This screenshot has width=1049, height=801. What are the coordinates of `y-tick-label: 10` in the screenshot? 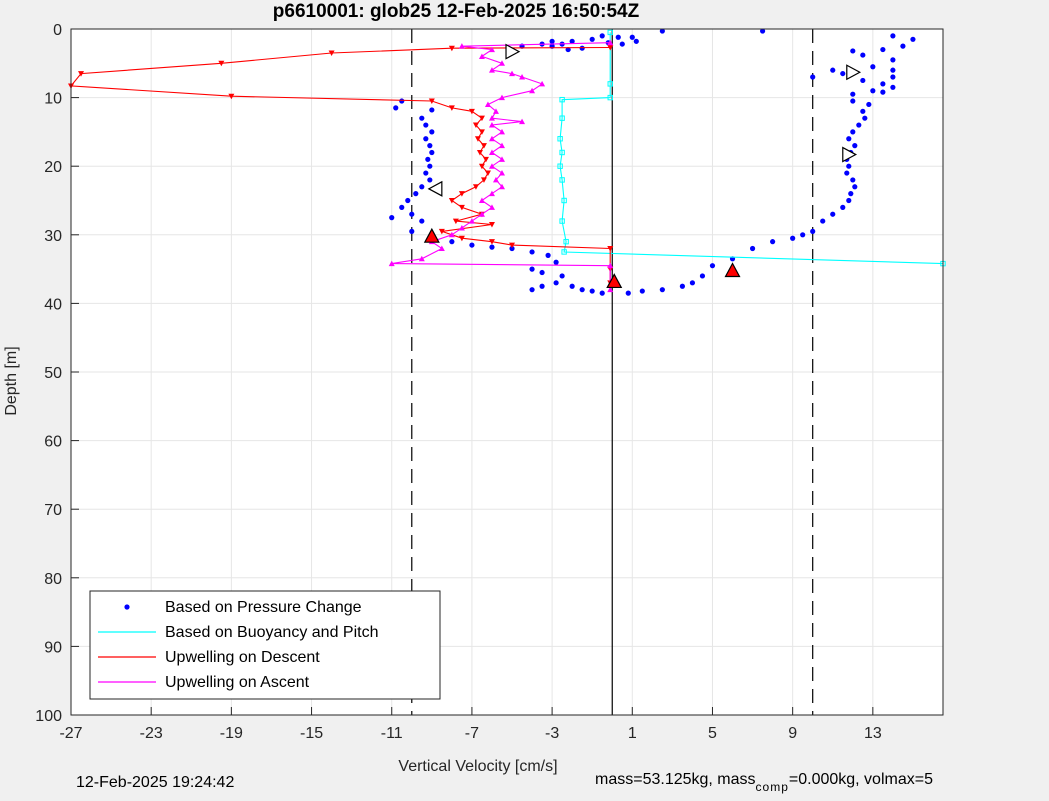 It's located at (53, 99).